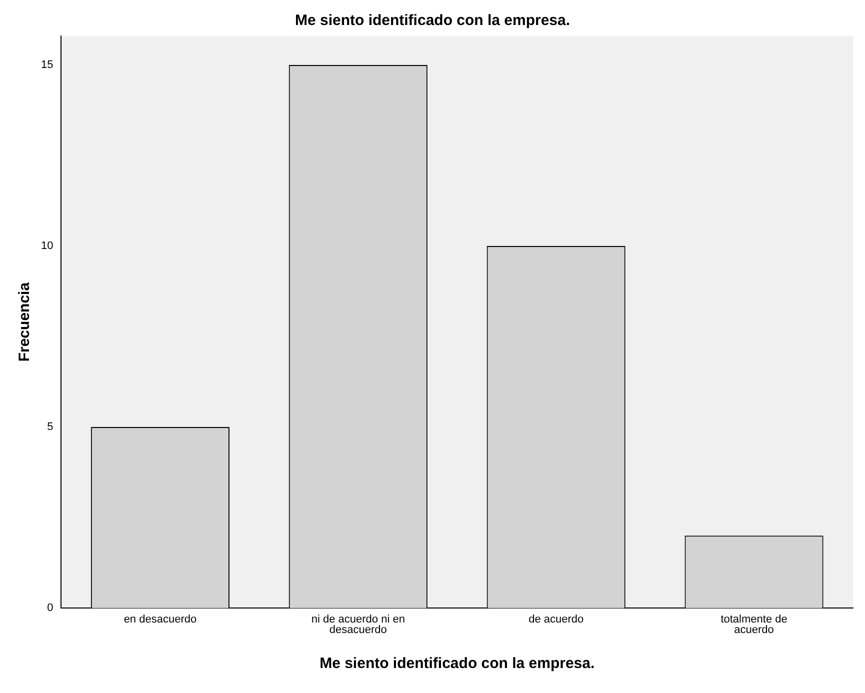  I want to click on x-tick-label: en desacuerdo, so click(160, 619).